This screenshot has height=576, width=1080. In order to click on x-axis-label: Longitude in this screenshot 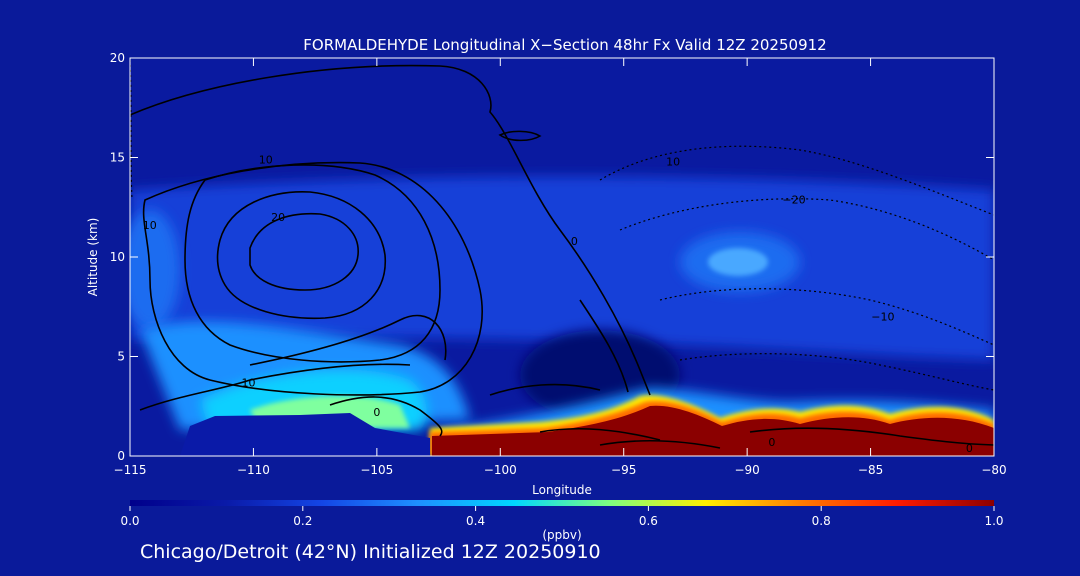, I will do `click(562, 490)`.